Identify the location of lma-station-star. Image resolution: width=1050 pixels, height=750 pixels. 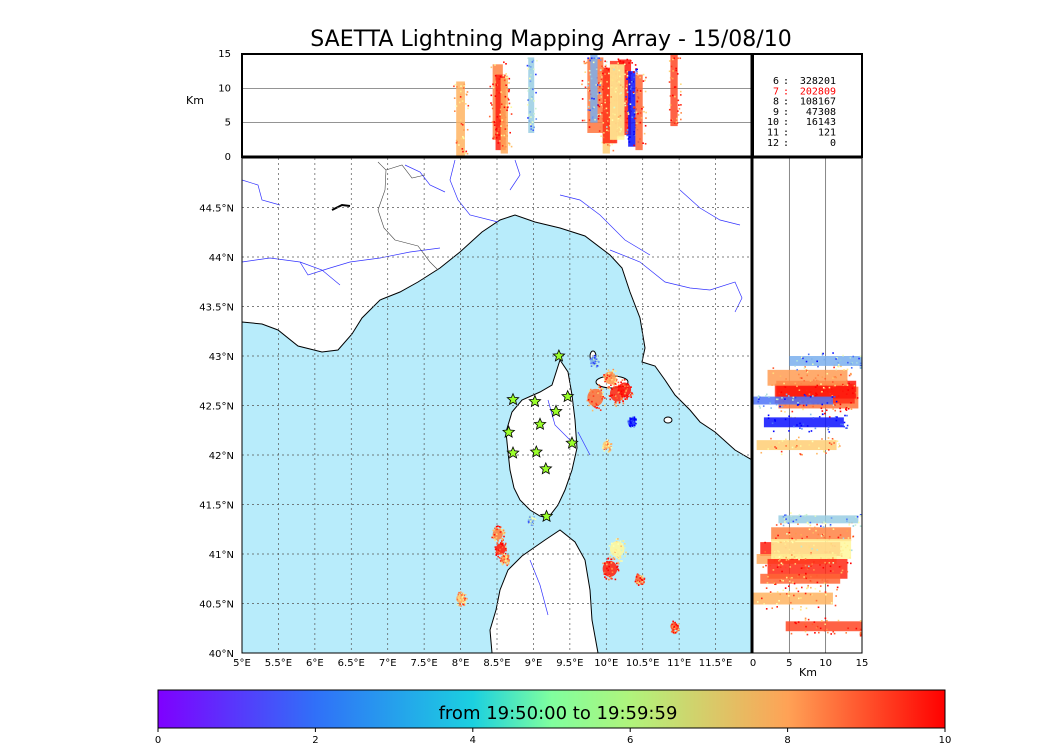
(513, 399).